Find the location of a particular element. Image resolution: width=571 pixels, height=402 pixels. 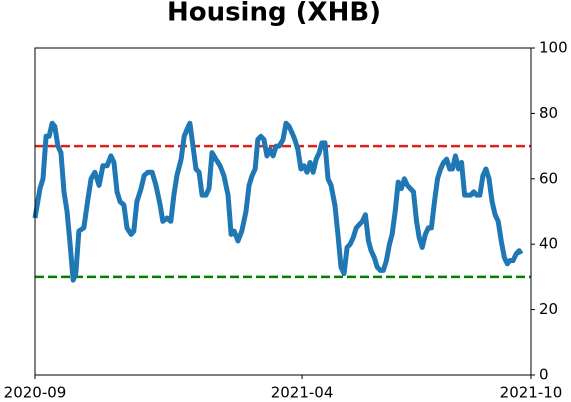

y-tick-label: 40 is located at coordinates (548, 244).